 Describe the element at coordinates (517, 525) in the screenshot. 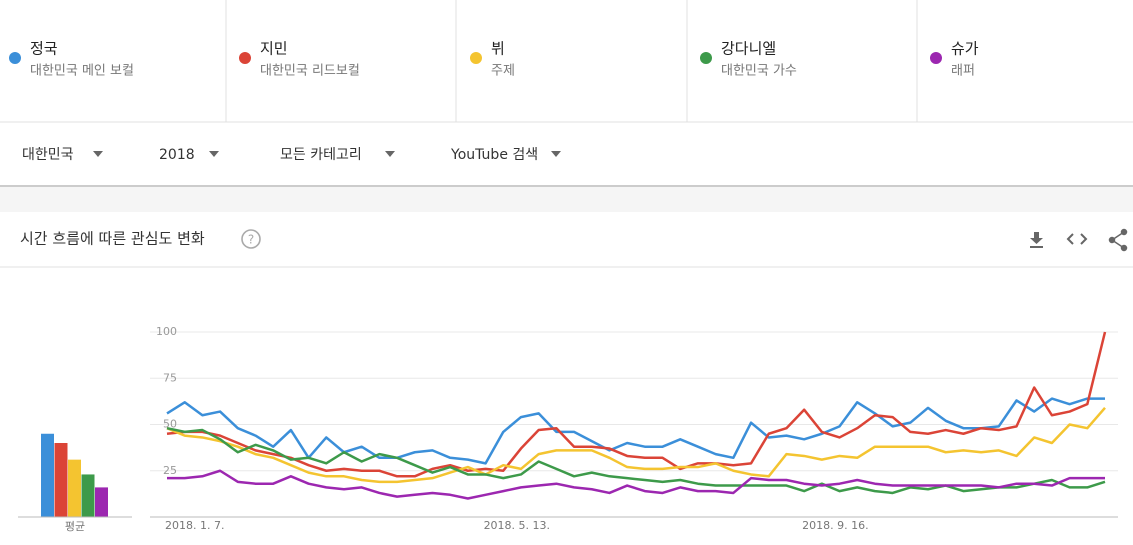

I see `x-tick-label: 2018. 5. 13.` at that location.